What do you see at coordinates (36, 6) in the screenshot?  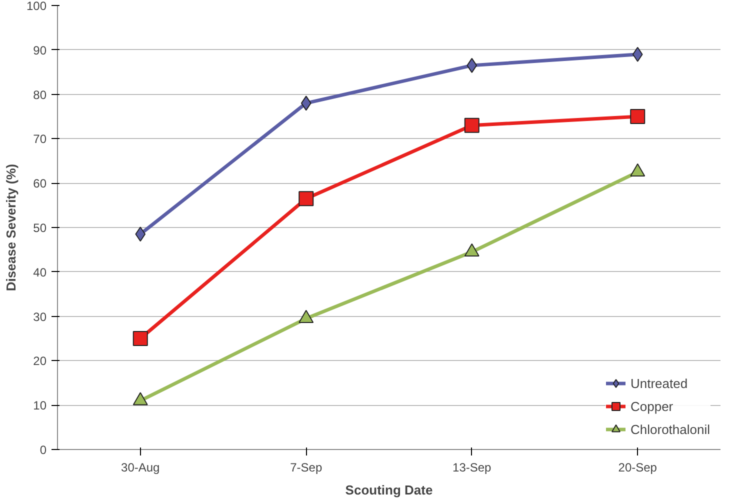 I see `y-tick-label: 100` at bounding box center [36, 6].